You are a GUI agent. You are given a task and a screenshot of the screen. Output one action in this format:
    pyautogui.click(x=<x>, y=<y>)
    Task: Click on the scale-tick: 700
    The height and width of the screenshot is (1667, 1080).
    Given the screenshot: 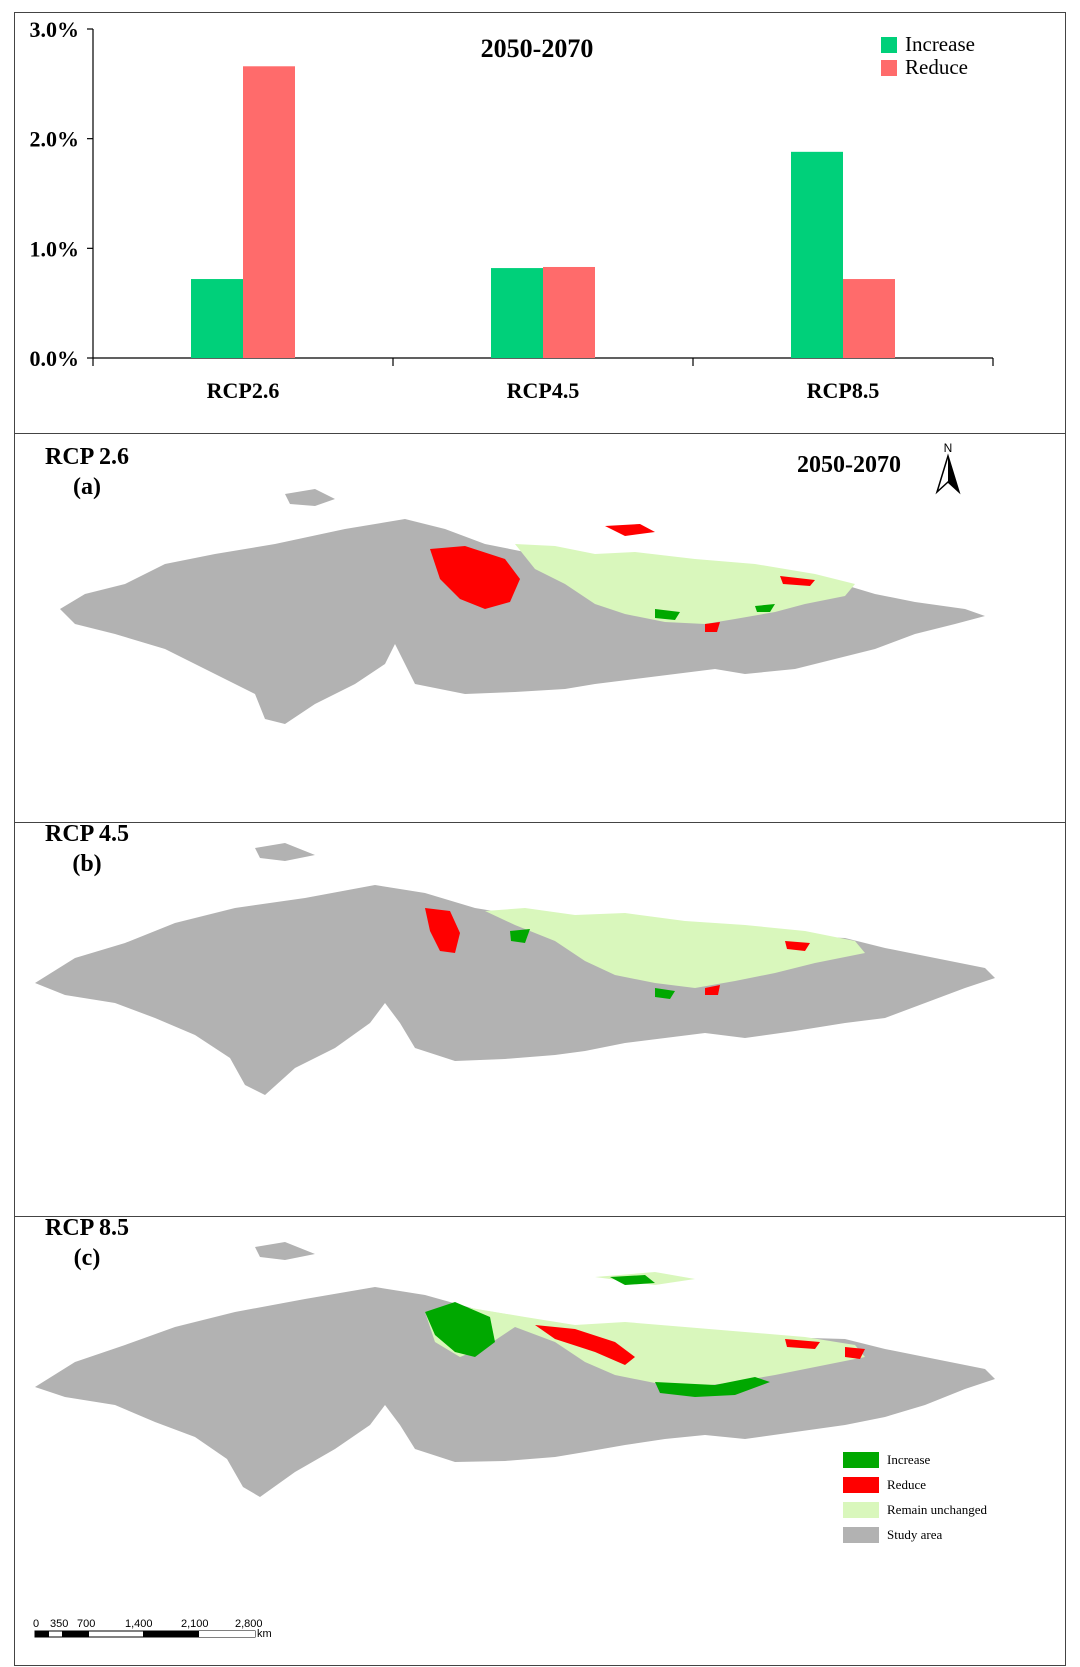 What is the action you would take?
    pyautogui.click(x=86, y=1624)
    